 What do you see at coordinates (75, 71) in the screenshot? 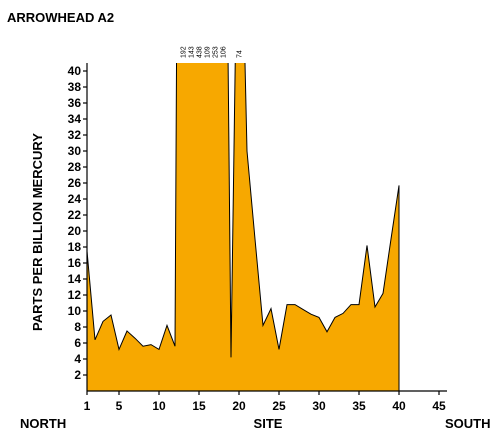
I see `y-tick-label: 40` at bounding box center [75, 71].